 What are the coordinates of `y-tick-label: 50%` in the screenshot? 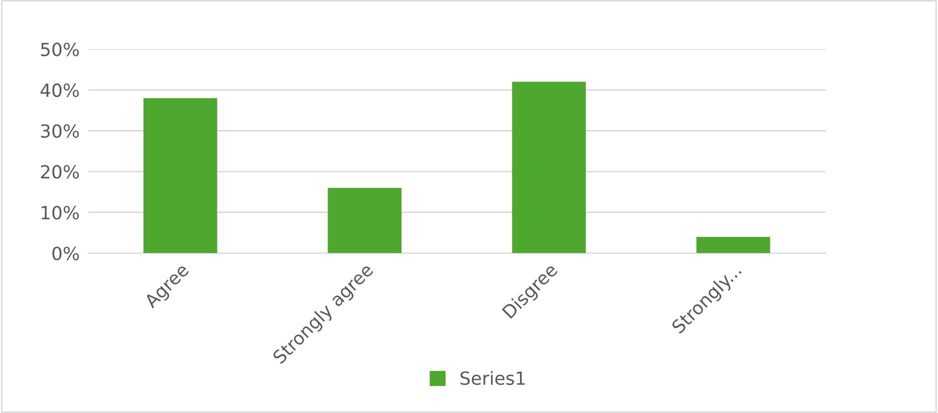 It's located at (60, 49).